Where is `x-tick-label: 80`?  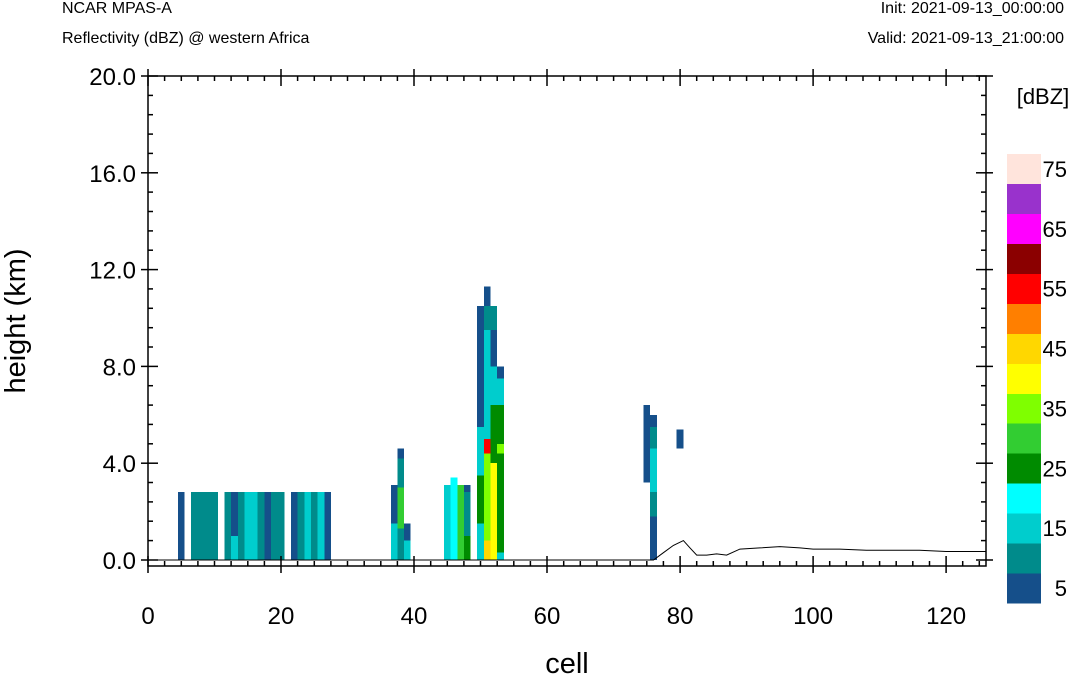
x-tick-label: 80 is located at coordinates (680, 616).